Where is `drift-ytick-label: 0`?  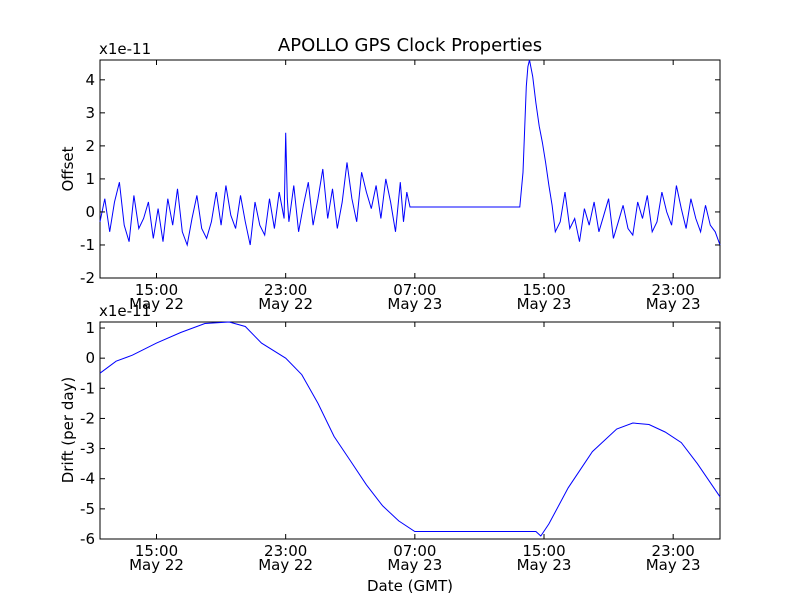
drift-ytick-label: 0 is located at coordinates (90, 358).